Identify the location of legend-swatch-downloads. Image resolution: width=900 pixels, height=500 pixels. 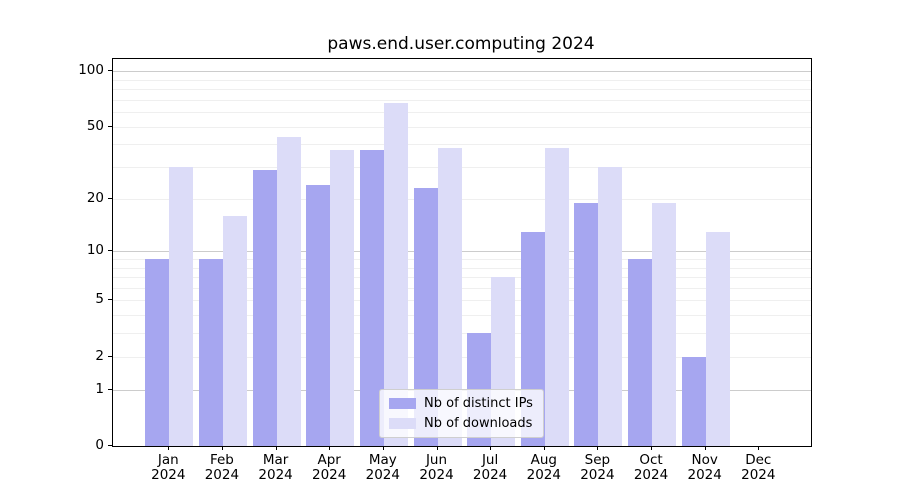
(402, 423).